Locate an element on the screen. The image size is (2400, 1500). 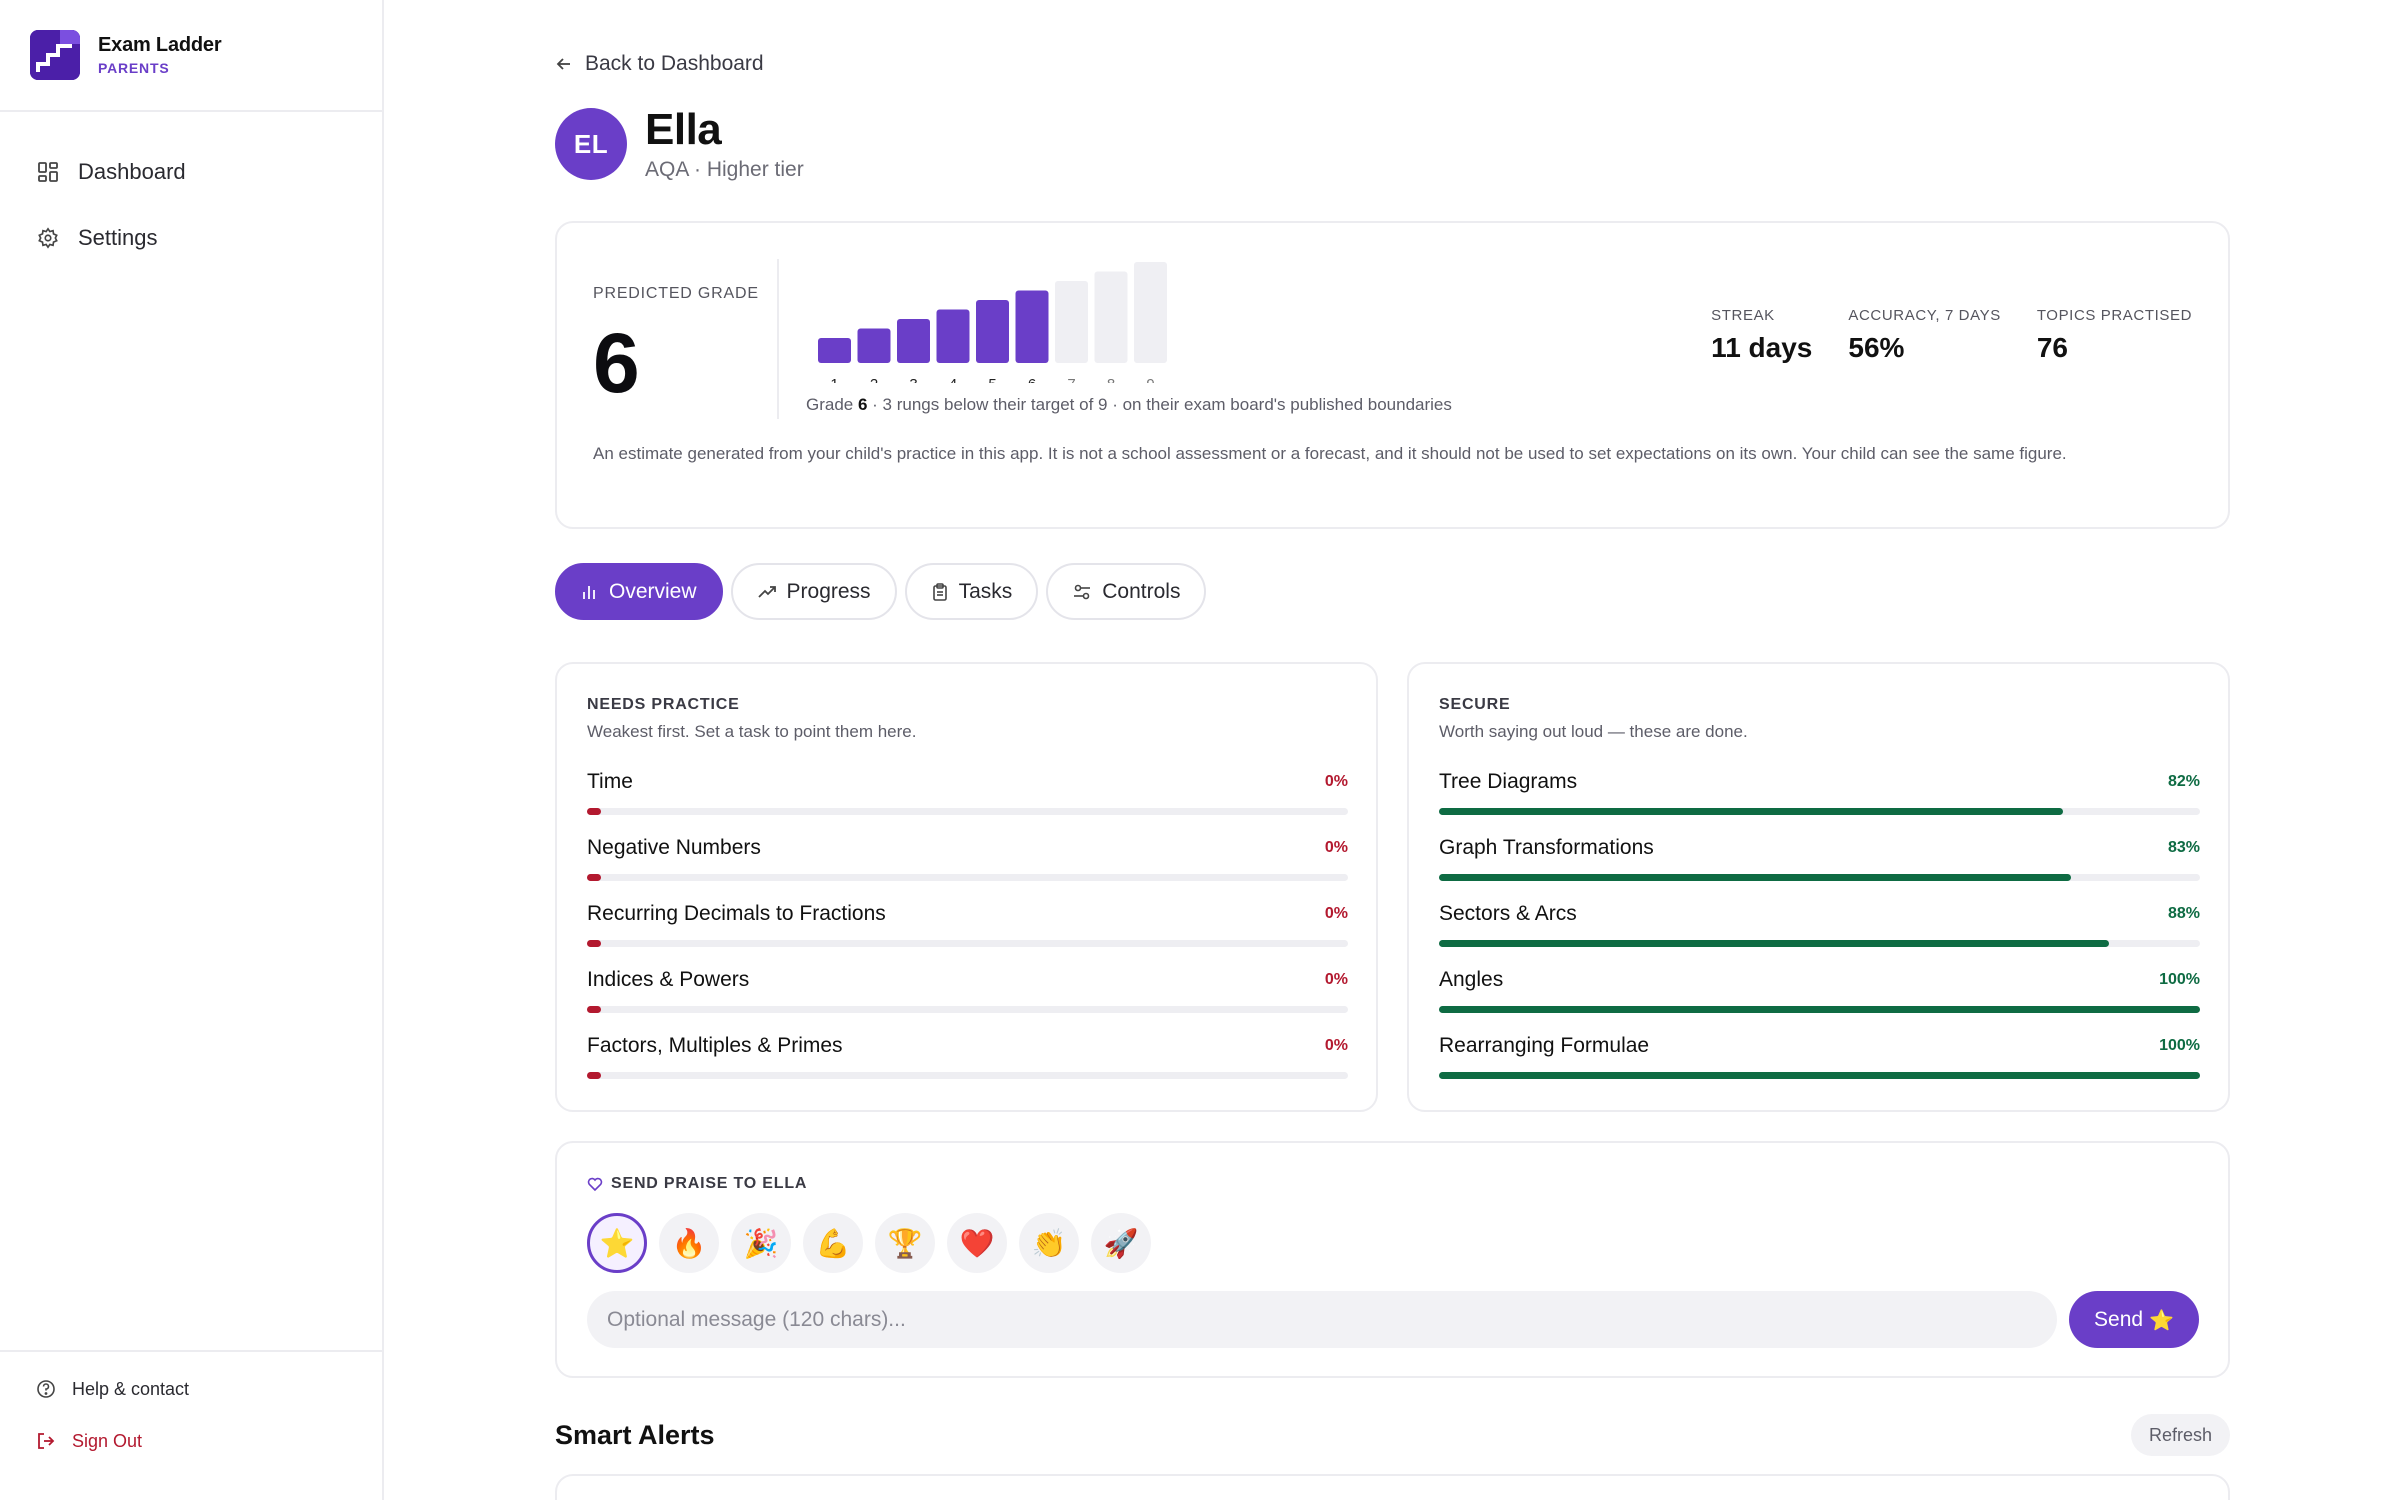
sliders-icon is located at coordinates (1082, 592).